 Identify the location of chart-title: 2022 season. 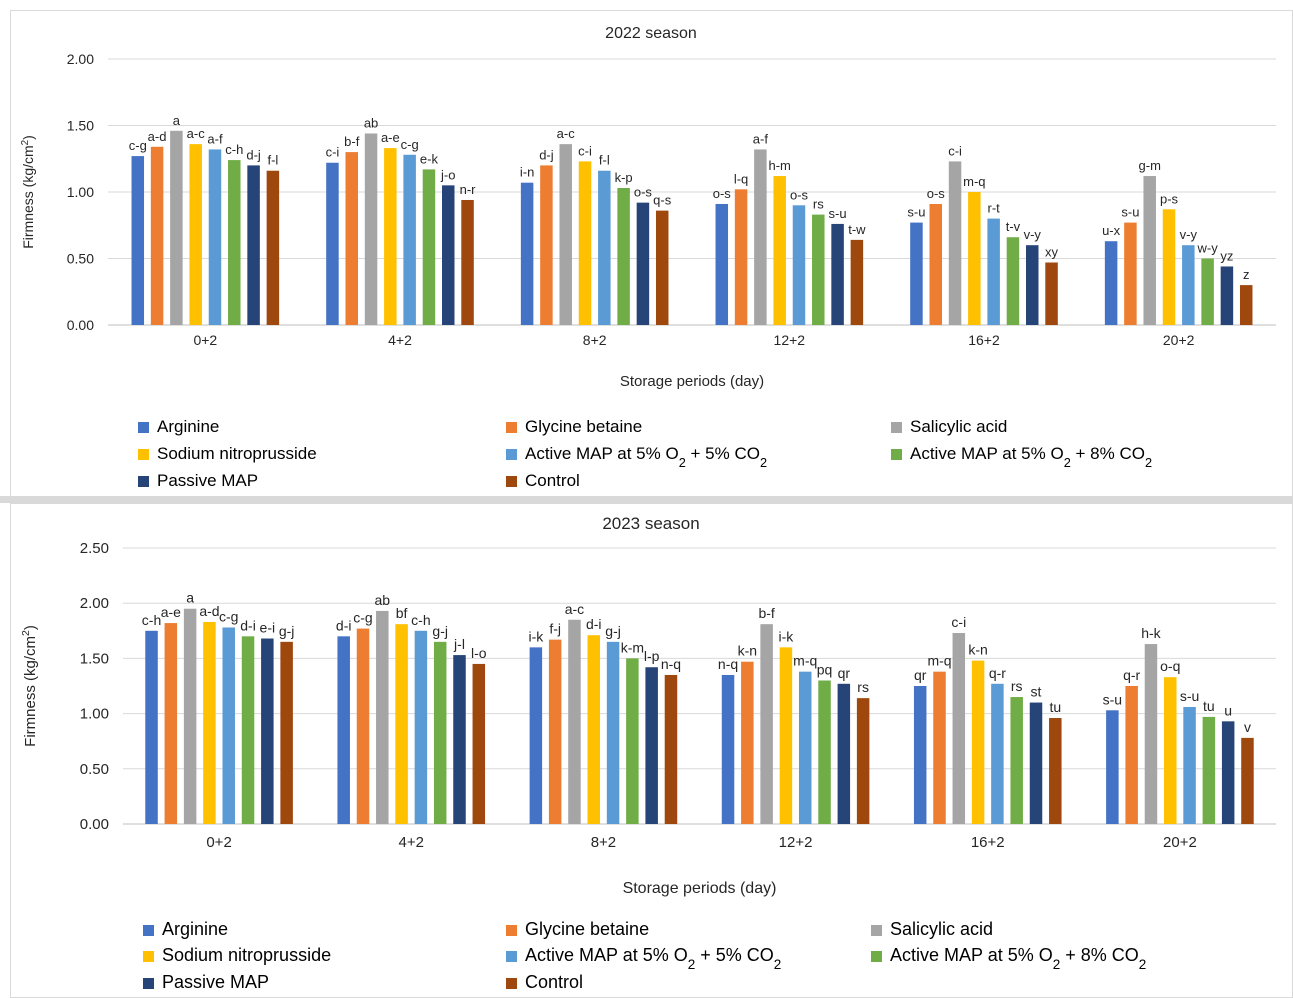
(651, 33).